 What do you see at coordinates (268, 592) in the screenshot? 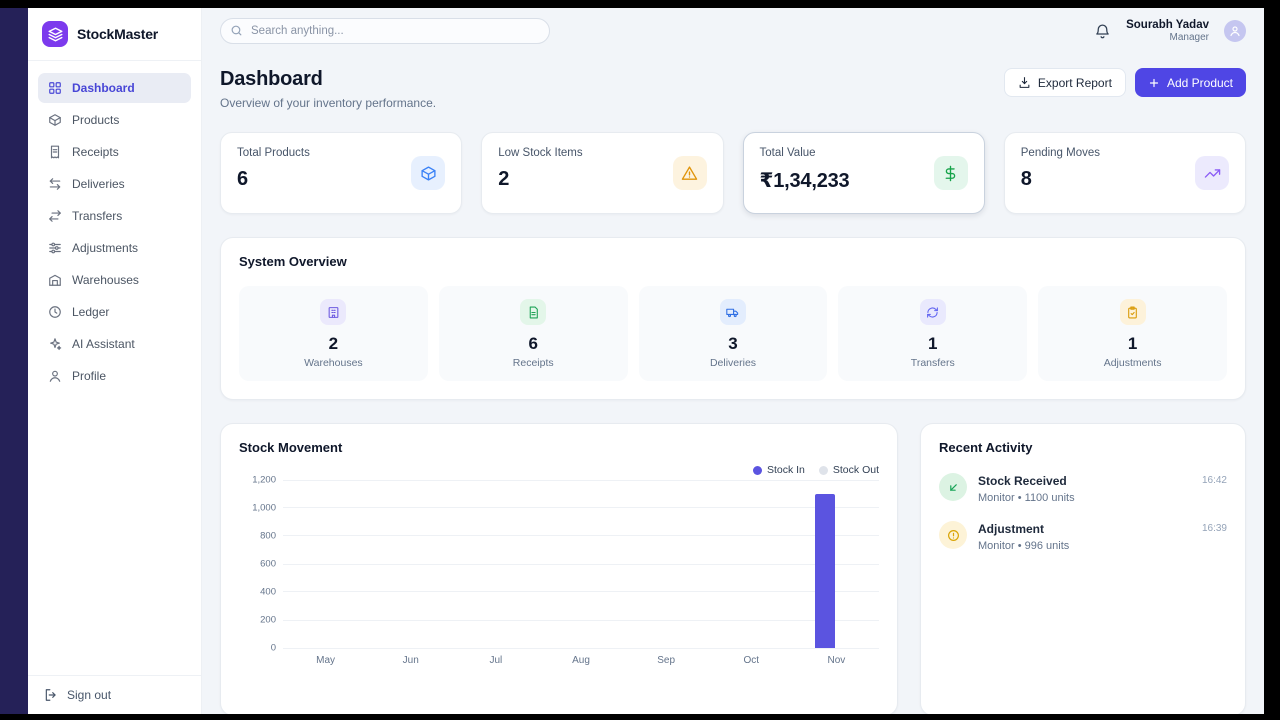
I see `y-axis-tick: 400` at bounding box center [268, 592].